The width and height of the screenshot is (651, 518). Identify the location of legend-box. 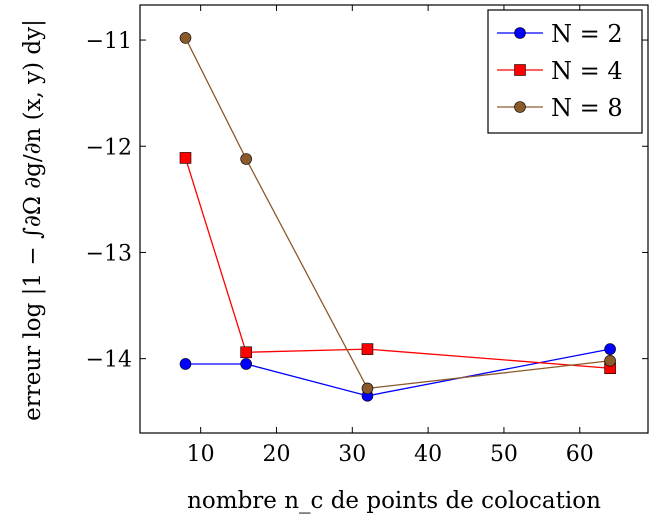
(565, 71).